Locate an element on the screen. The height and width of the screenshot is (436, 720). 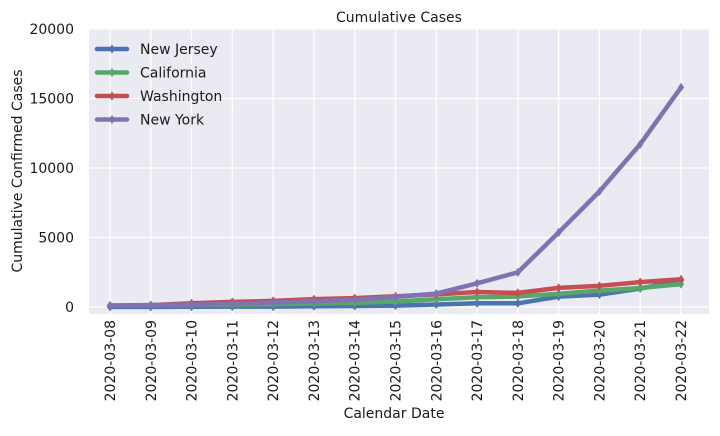
y-tick-label: 5000 is located at coordinates (56, 239).